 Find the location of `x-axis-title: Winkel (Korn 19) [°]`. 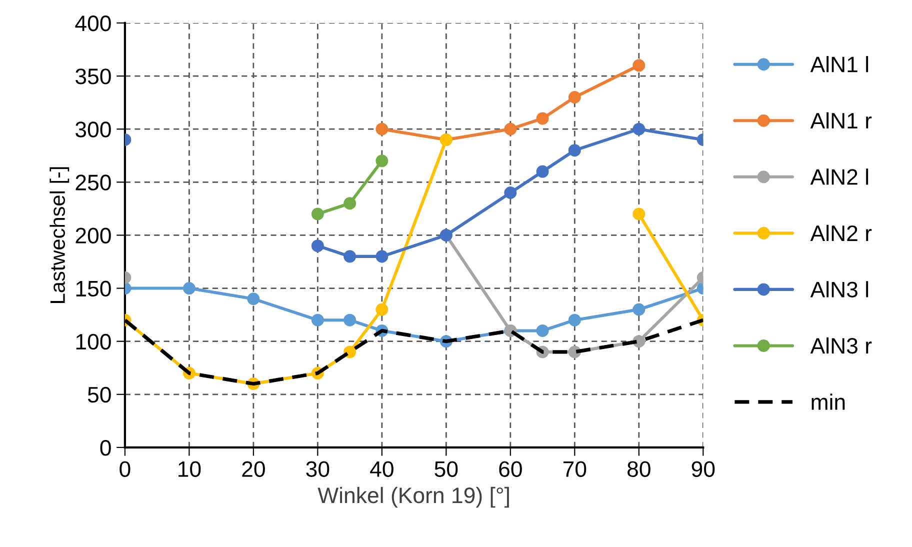

x-axis-title: Winkel (Korn 19) [°] is located at coordinates (413, 497).